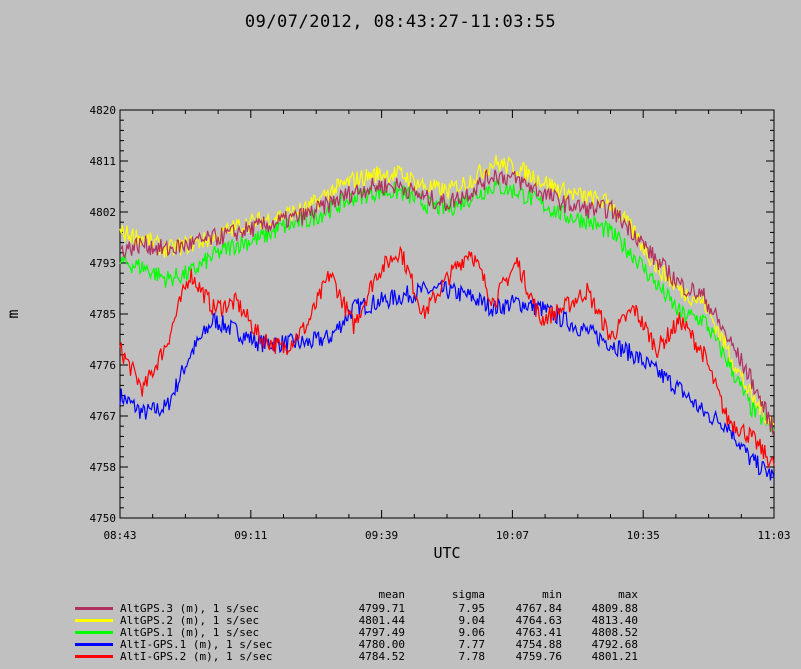 The width and height of the screenshot is (801, 669). What do you see at coordinates (103, 314) in the screenshot?
I see `y-tick-label: 4785` at bounding box center [103, 314].